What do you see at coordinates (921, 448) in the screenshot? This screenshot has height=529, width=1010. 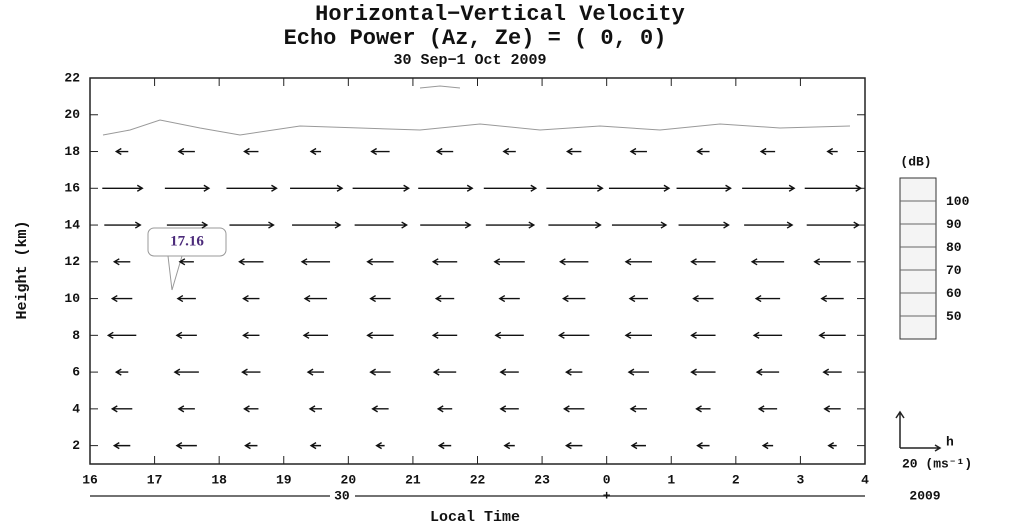 I see `reference-vector` at bounding box center [921, 448].